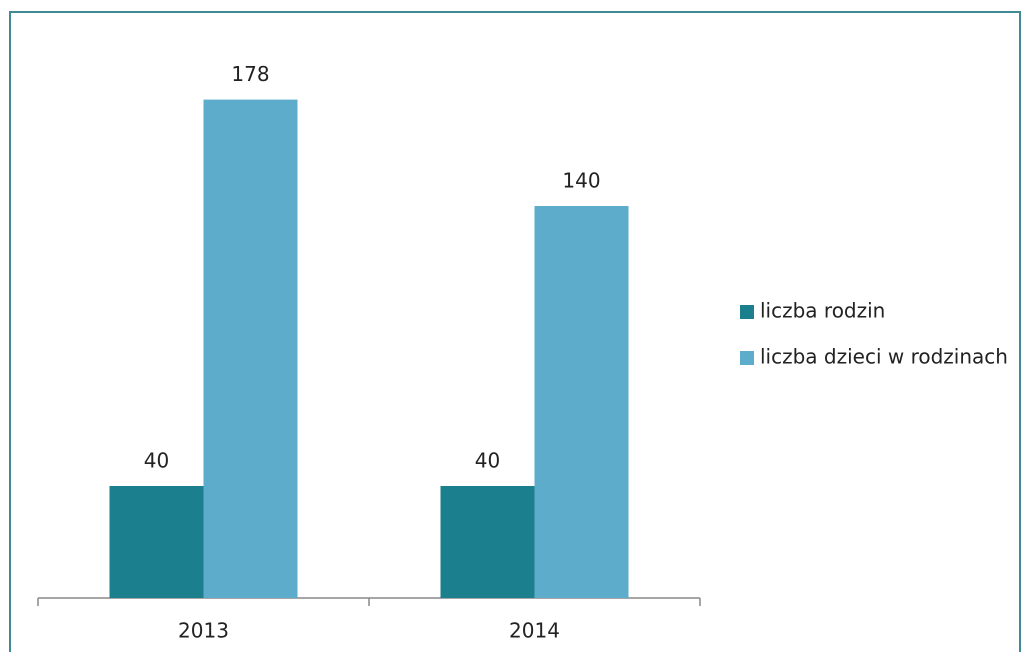 The image size is (1028, 652). I want to click on legend-label: liczba dzieci w rodzinach, so click(884, 357).